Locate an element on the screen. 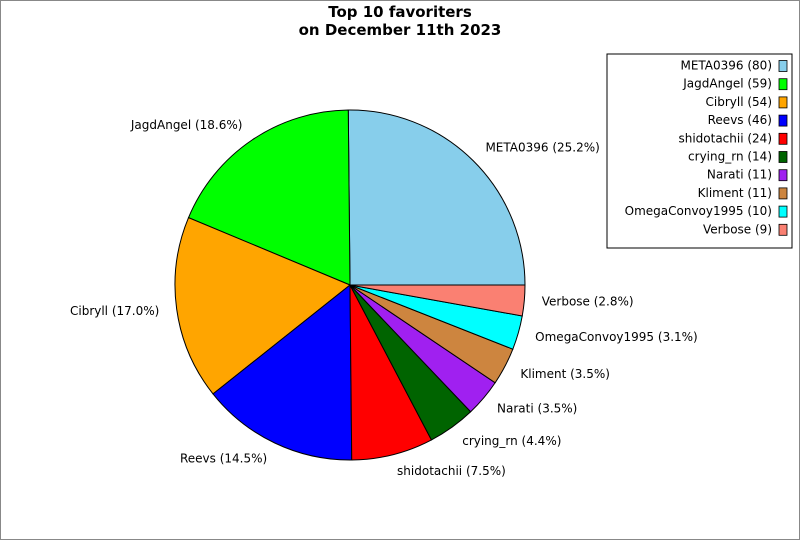 Image resolution: width=800 pixels, height=540 pixels. legend-label: Narati (11) is located at coordinates (739, 175).